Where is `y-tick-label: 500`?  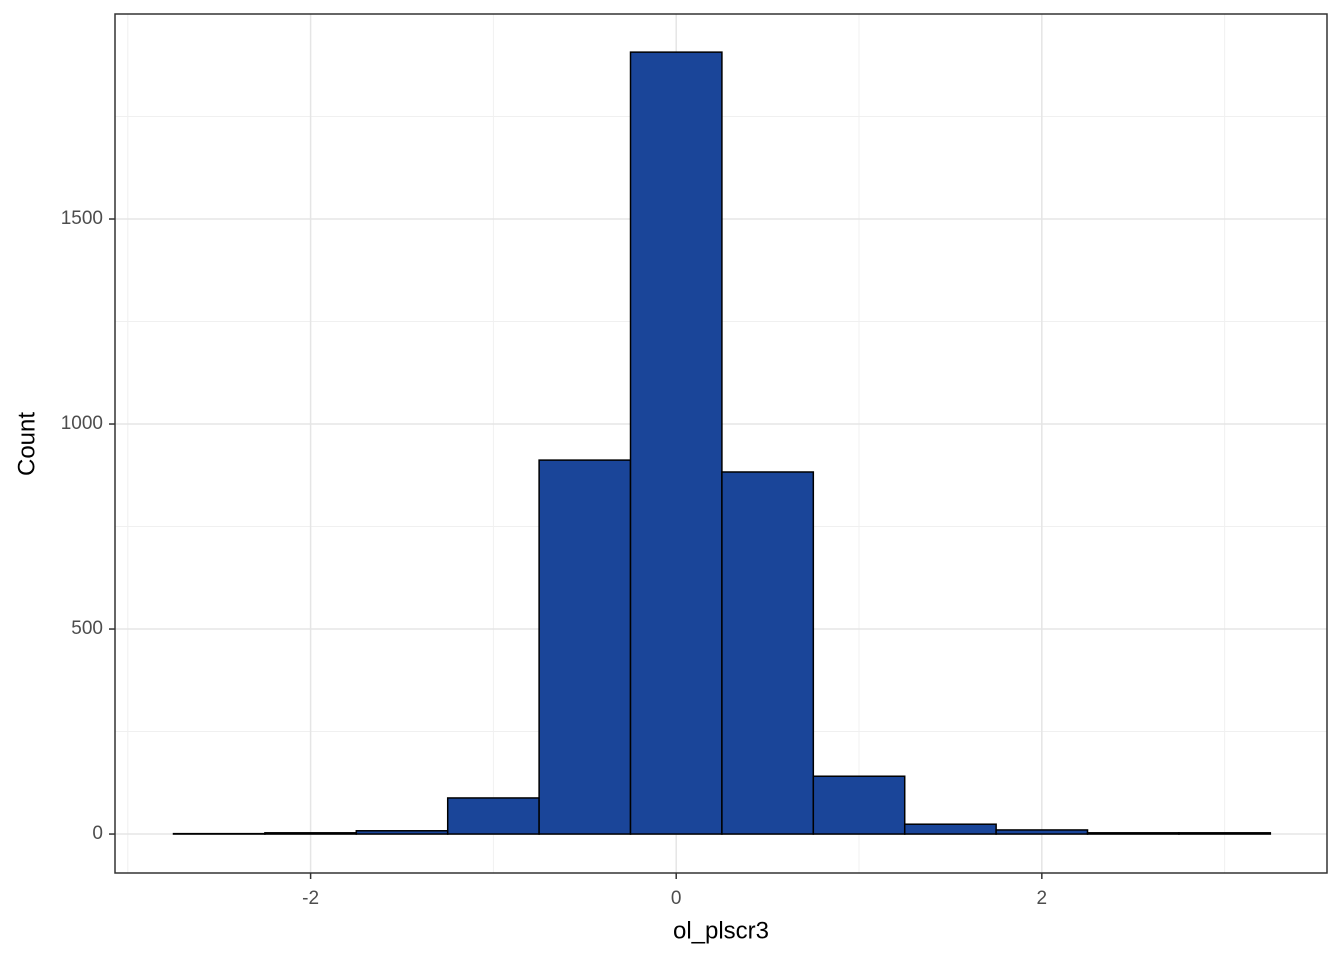 y-tick-label: 500 is located at coordinates (87, 628).